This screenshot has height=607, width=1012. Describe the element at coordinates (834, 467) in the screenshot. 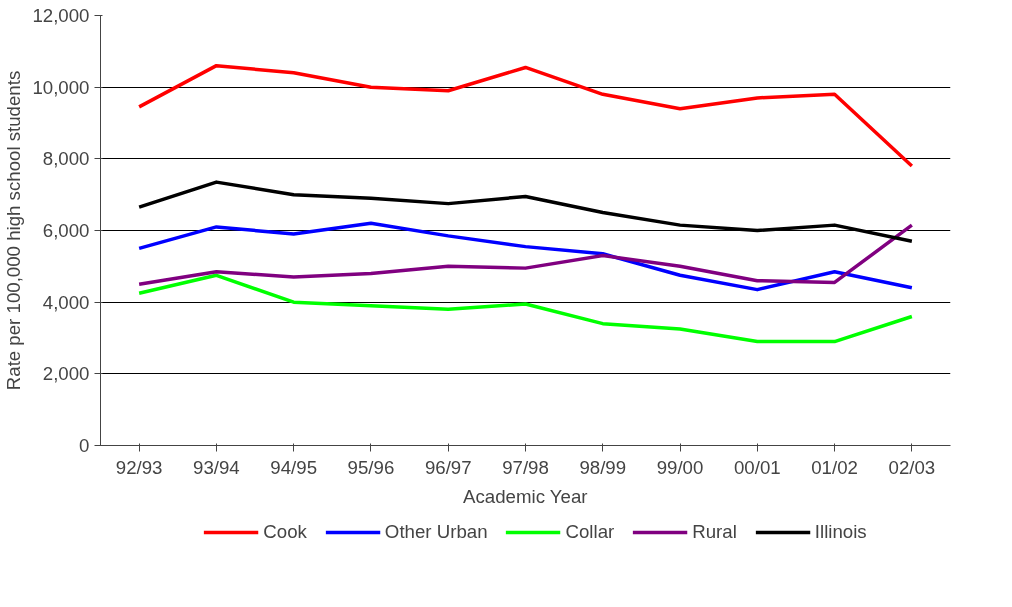

I see `x-tick-label: 01/02` at that location.